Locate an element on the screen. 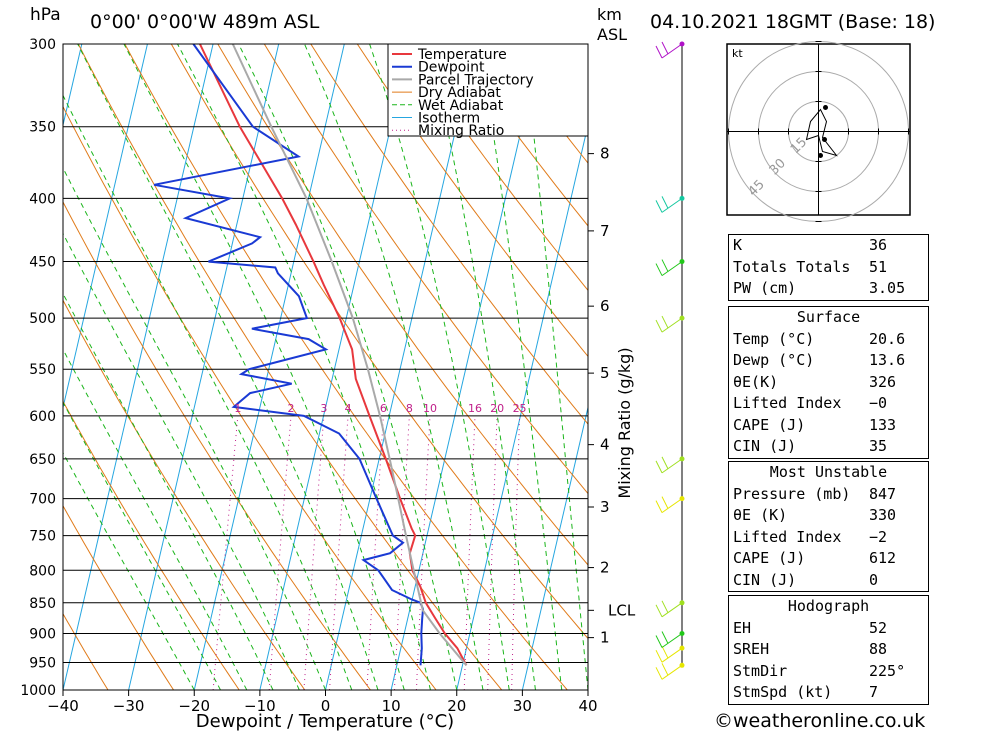 The height and width of the screenshot is (737, 1000). mixing-ratio-label: 2 is located at coordinates (291, 408).